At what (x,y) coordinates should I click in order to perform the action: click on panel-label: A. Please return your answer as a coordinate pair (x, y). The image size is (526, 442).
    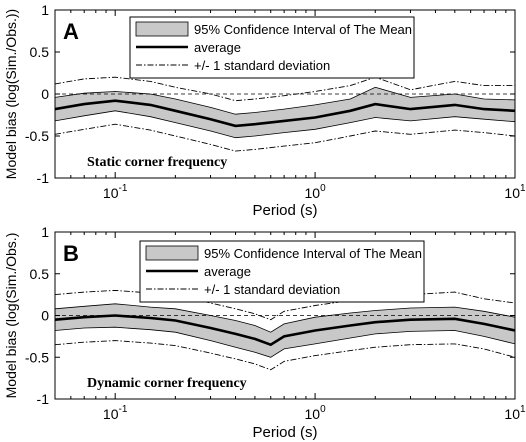
    Looking at the image, I should click on (71, 31).